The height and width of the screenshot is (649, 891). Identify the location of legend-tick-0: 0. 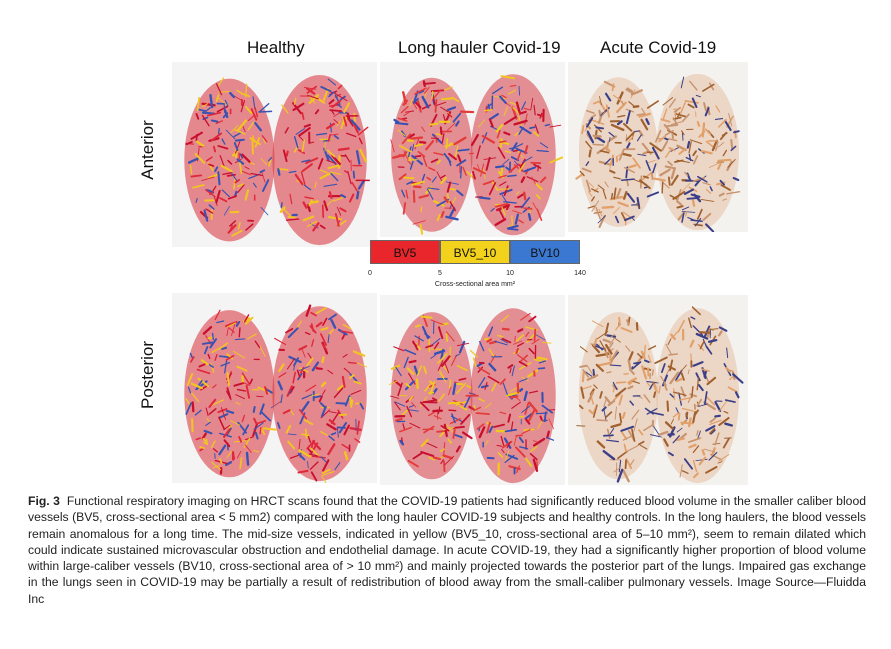
(370, 273).